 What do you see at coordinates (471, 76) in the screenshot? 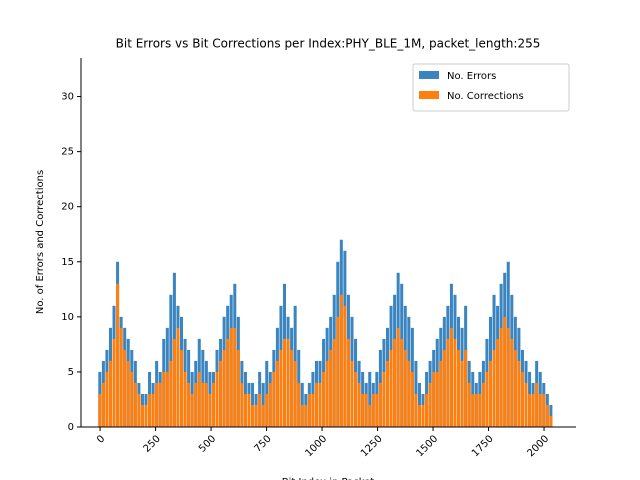
I see `legend-label: No. Errors` at bounding box center [471, 76].